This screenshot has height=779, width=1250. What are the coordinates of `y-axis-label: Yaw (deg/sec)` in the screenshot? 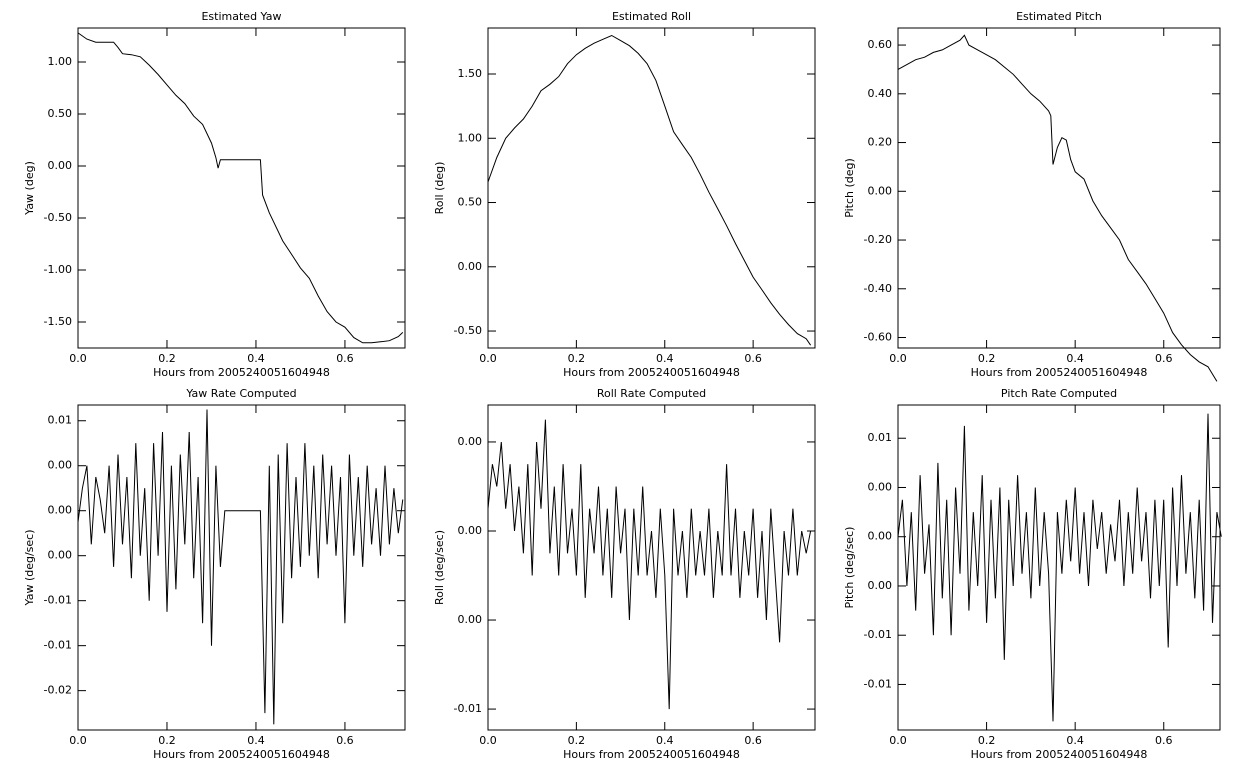 It's located at (29, 567).